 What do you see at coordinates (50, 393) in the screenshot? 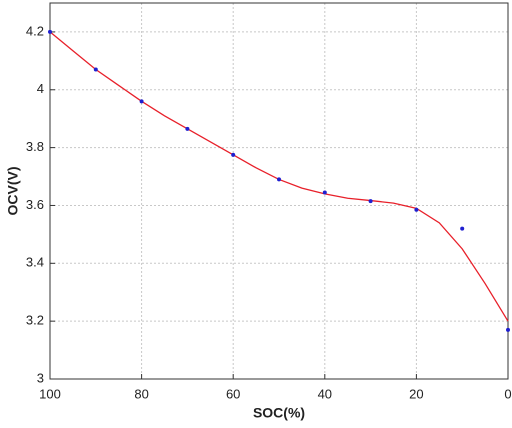
I see `x-tick-label: 100` at bounding box center [50, 393].